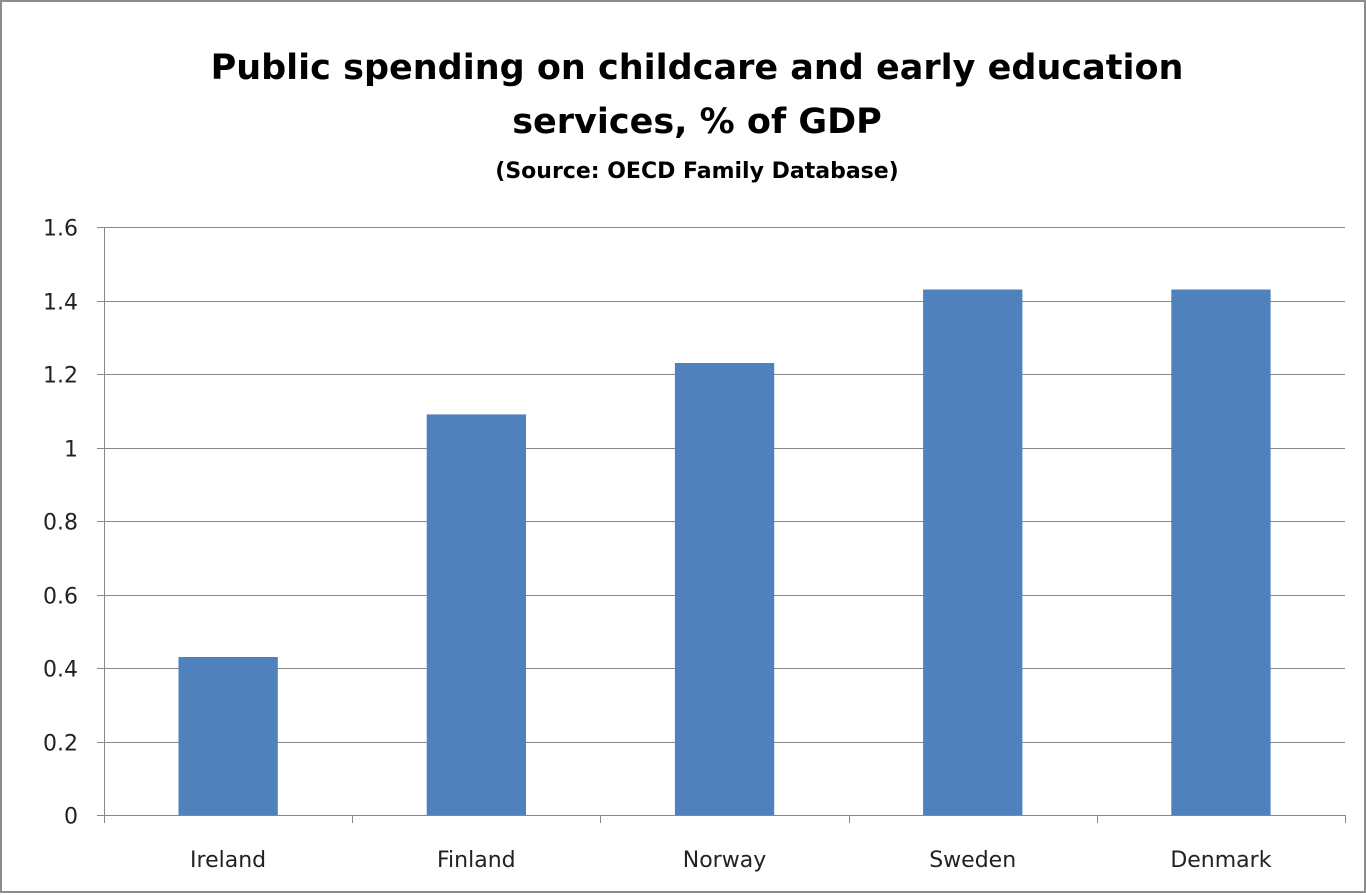 The height and width of the screenshot is (895, 1366). I want to click on x-axis: Ireland Finland Norway Sweden Denmark, so click(725, 844).